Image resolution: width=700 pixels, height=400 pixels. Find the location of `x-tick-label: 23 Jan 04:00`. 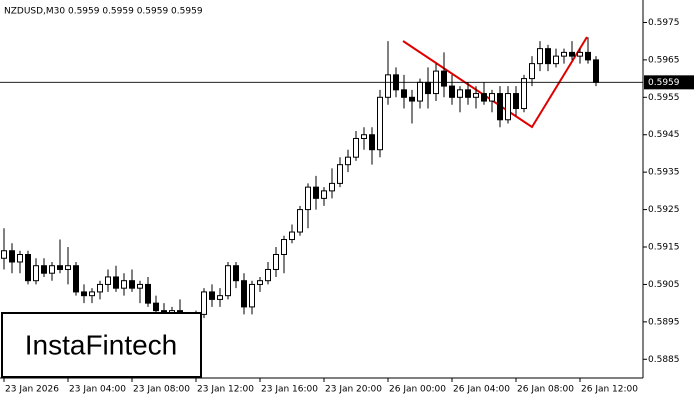

x-tick-label: 23 Jan 04:00 is located at coordinates (97, 390).